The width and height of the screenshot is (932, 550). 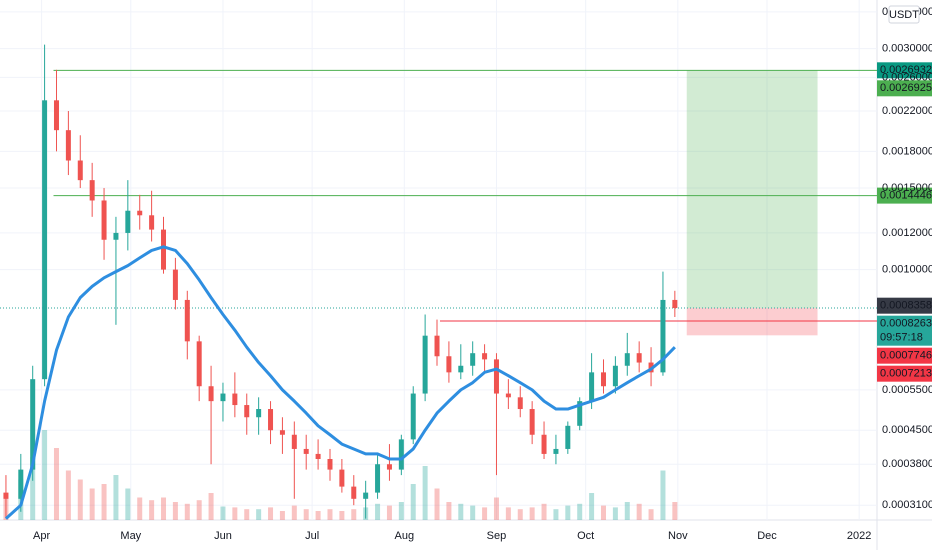 I want to click on x-tick-label: Jun, so click(x=223, y=536).